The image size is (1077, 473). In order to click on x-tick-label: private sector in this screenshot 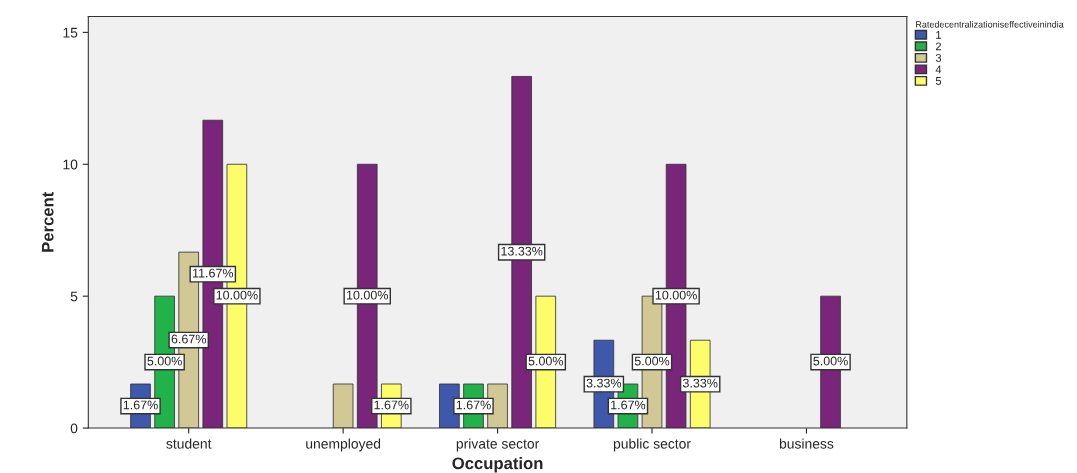, I will do `click(498, 445)`.